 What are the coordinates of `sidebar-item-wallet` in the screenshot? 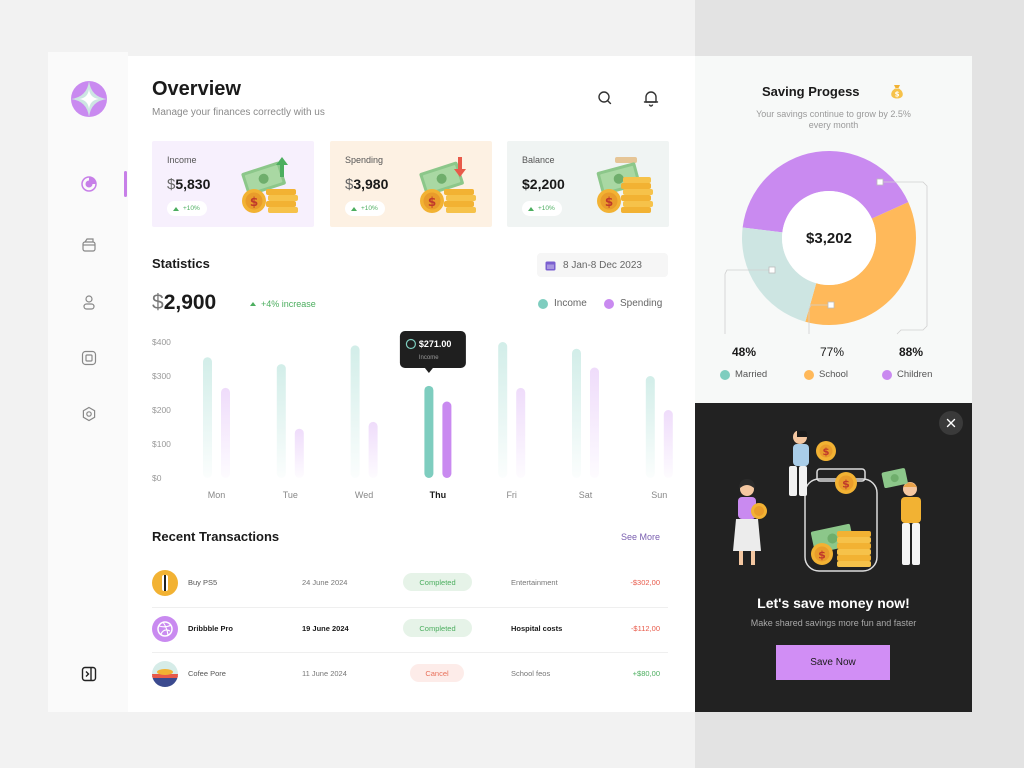 It's located at (89, 245).